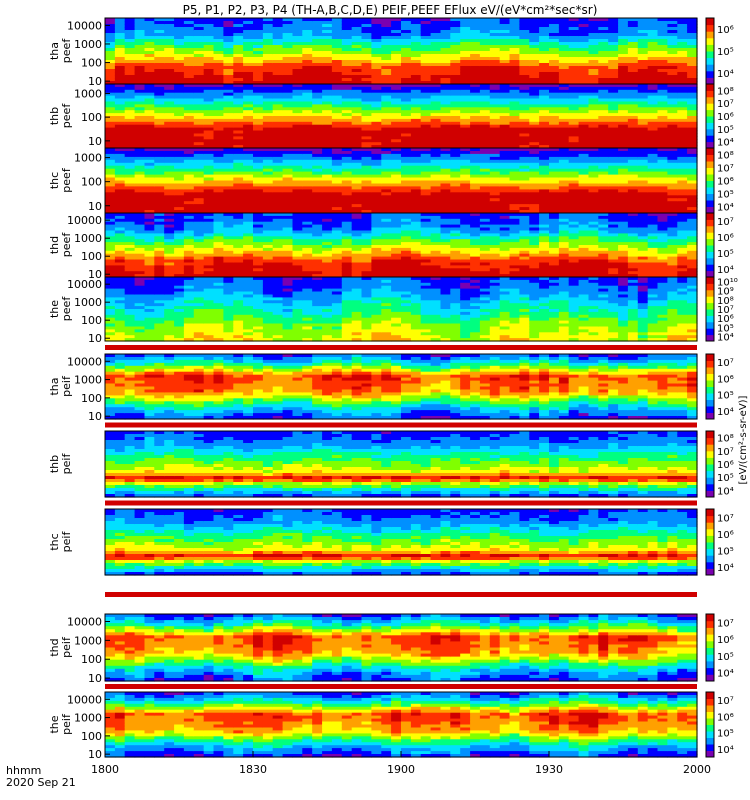 Image resolution: width=750 pixels, height=800 pixels. I want to click on colorbar-2: 10⁴10⁵10⁶10⁷10⁸, so click(720, 116).